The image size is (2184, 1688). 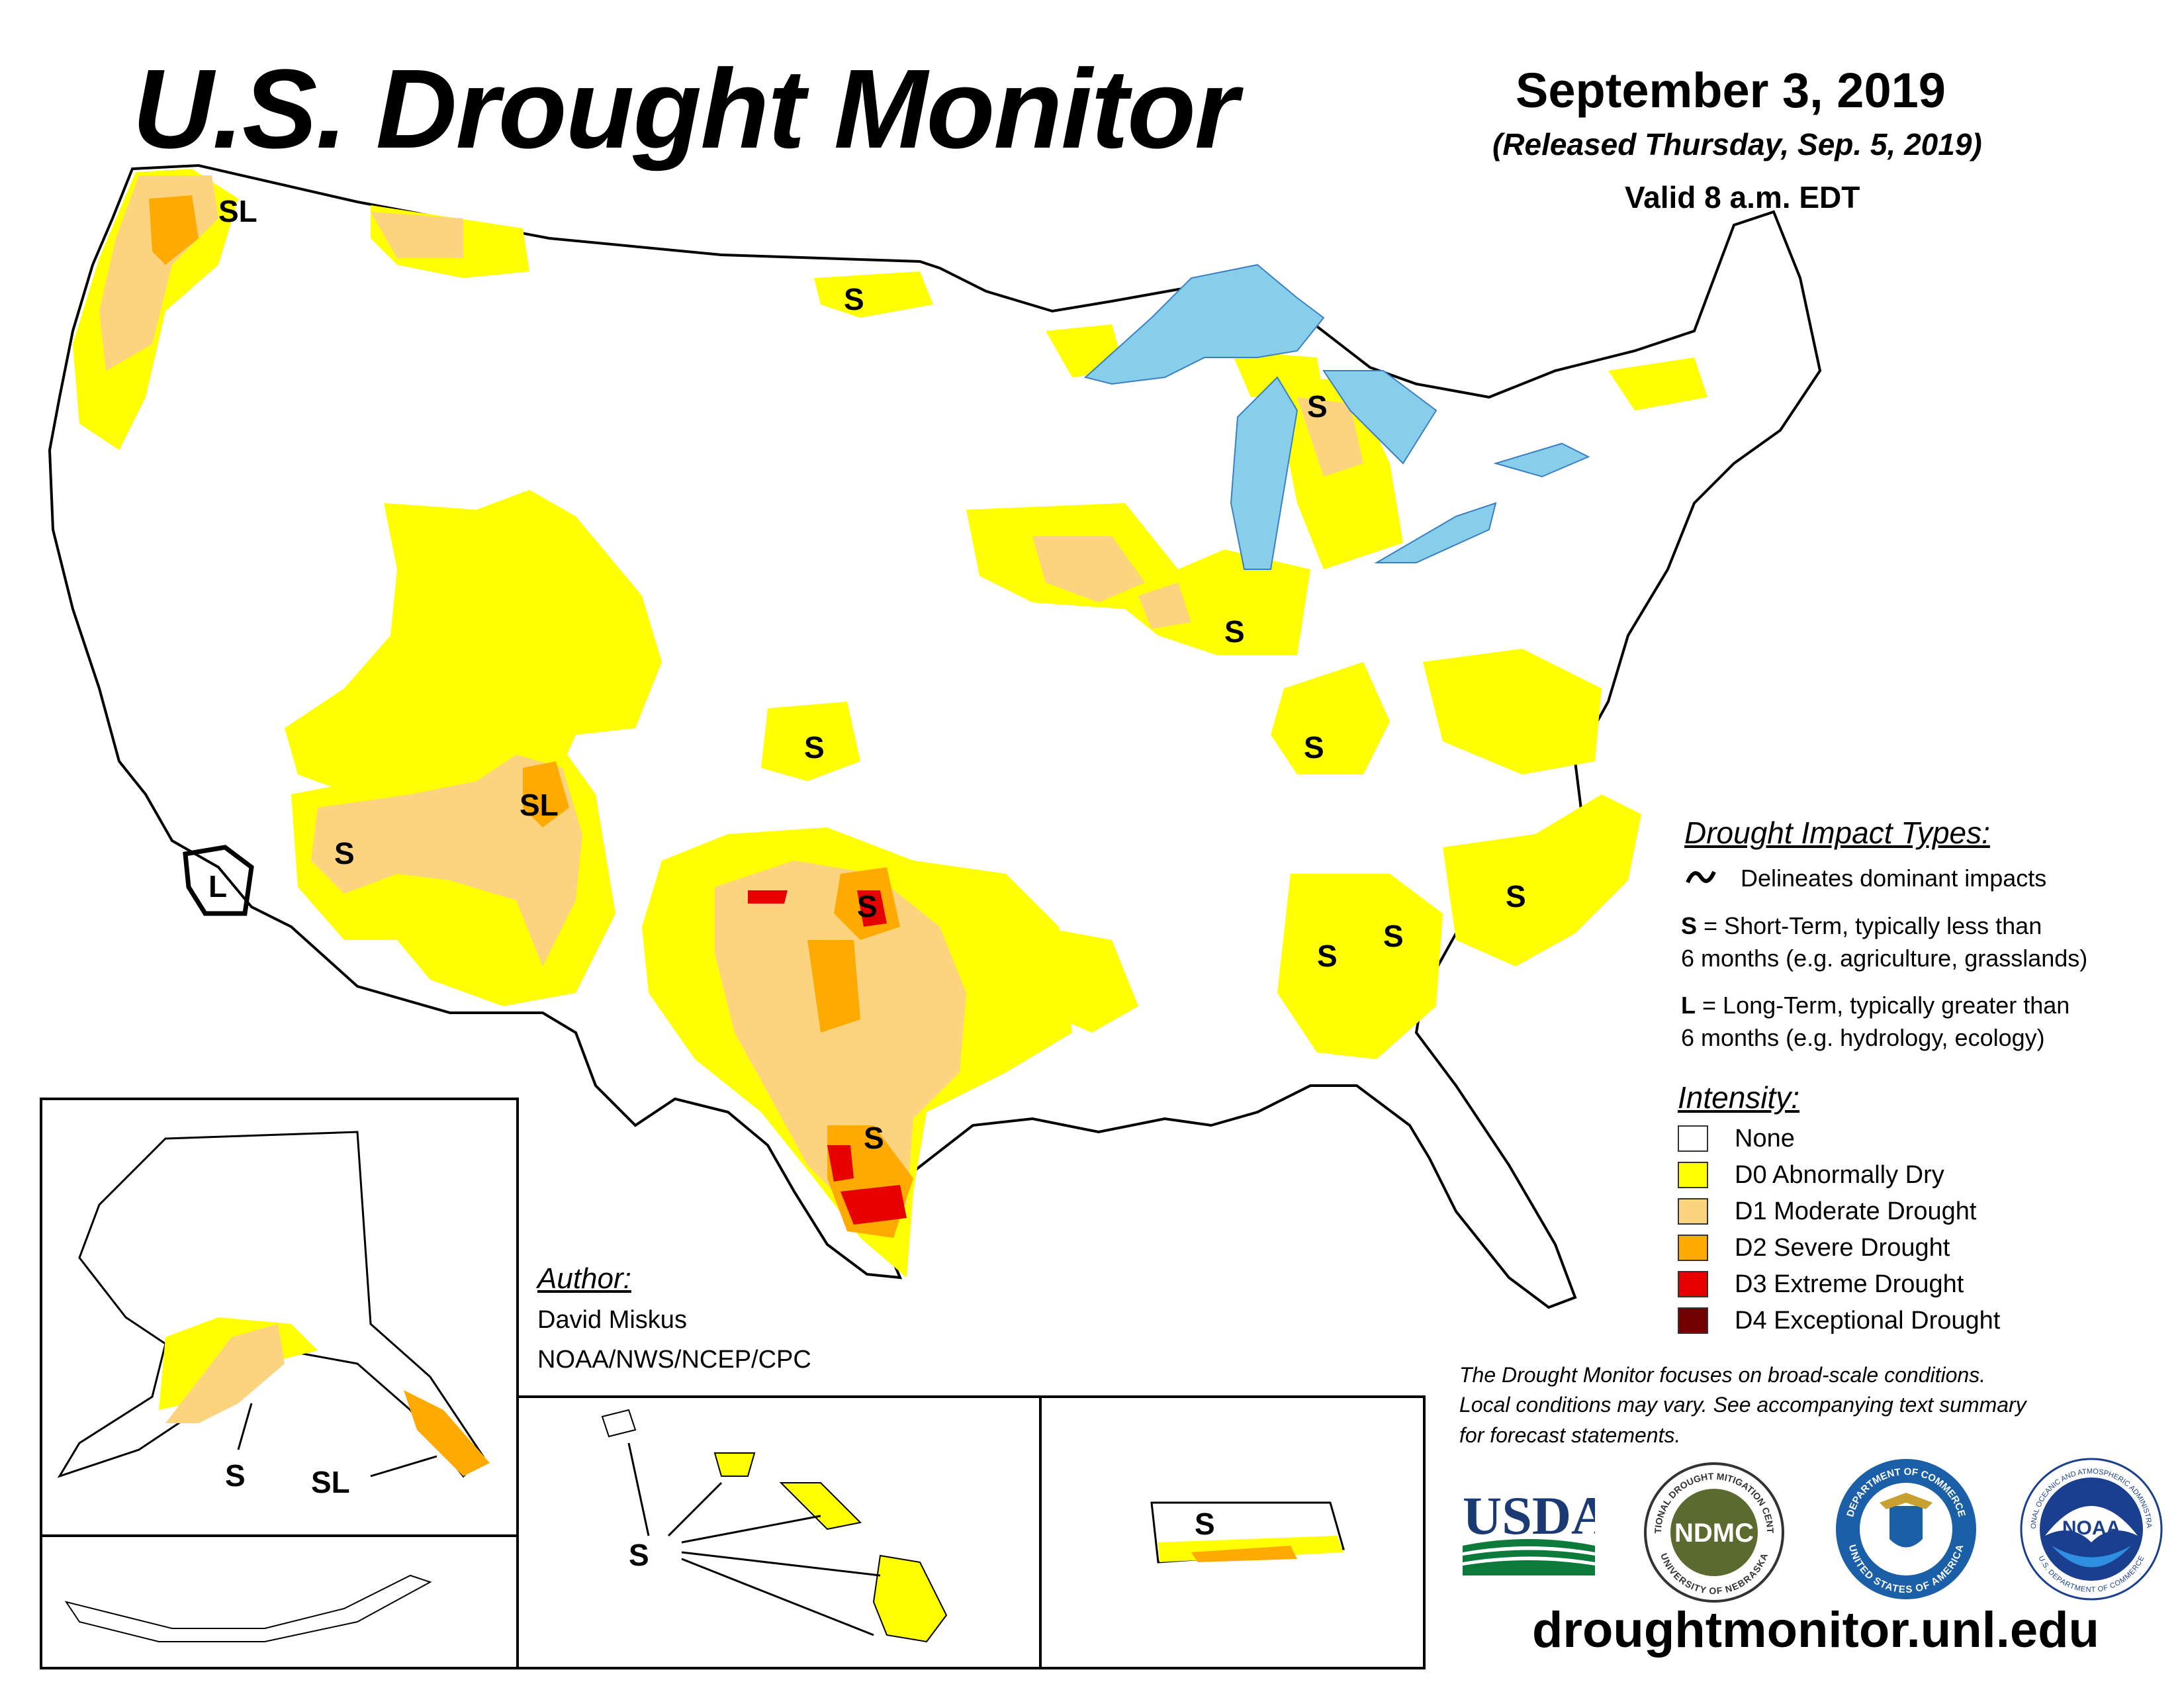 What do you see at coordinates (1863, 1037) in the screenshot?
I see `long-term-line2: 6 months (e.g. hydrology, ecology)` at bounding box center [1863, 1037].